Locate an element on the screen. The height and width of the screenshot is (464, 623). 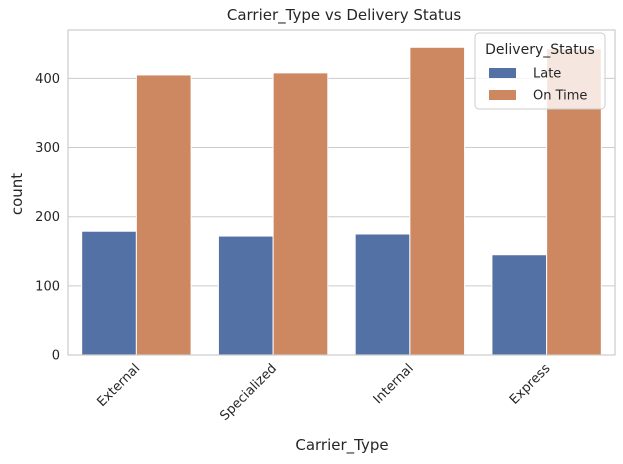
legend-title: Delivery_Status is located at coordinates (540, 50).